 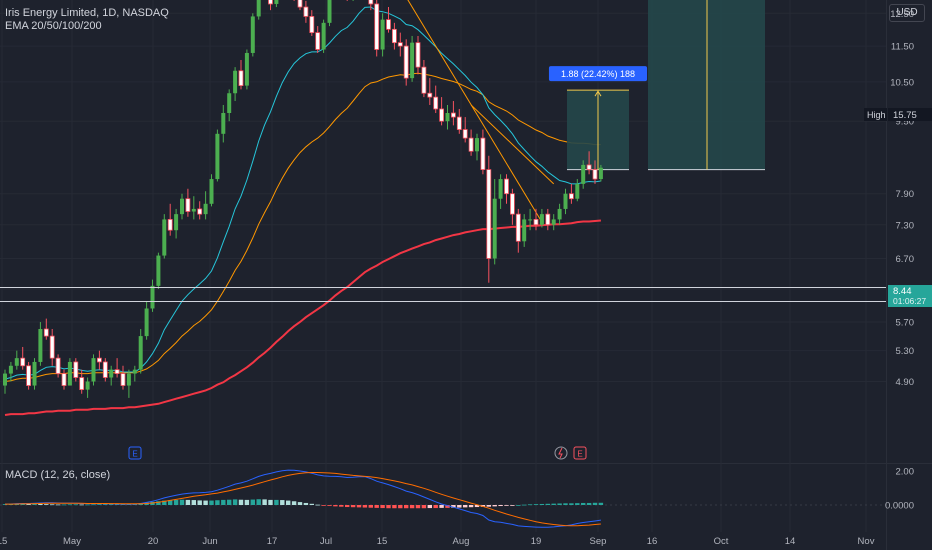 I want to click on position-label-box, so click(x=598, y=74).